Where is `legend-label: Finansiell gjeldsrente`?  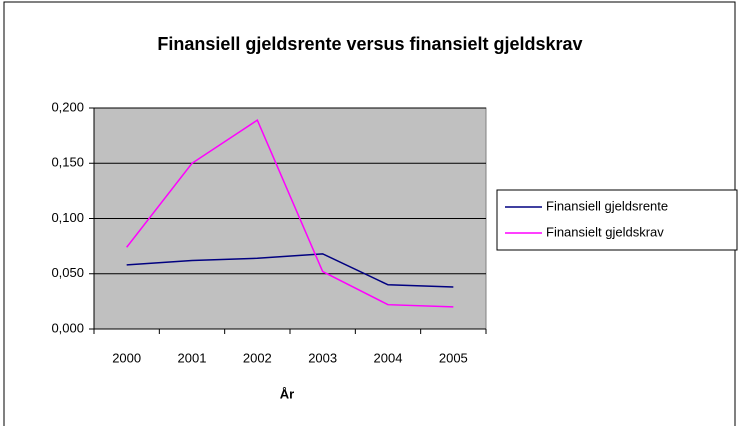
legend-label: Finansiell gjeldsrente is located at coordinates (607, 205).